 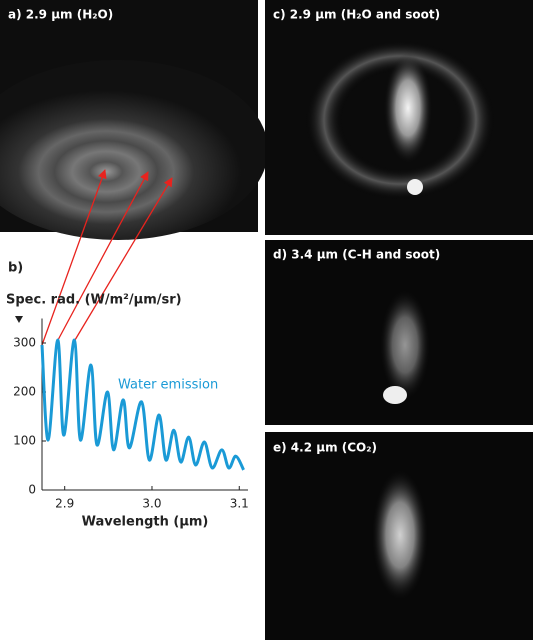 What do you see at coordinates (94, 300) in the screenshot?
I see `y-axis-label: Spec. rad. (W/m²/µm/sr)` at bounding box center [94, 300].